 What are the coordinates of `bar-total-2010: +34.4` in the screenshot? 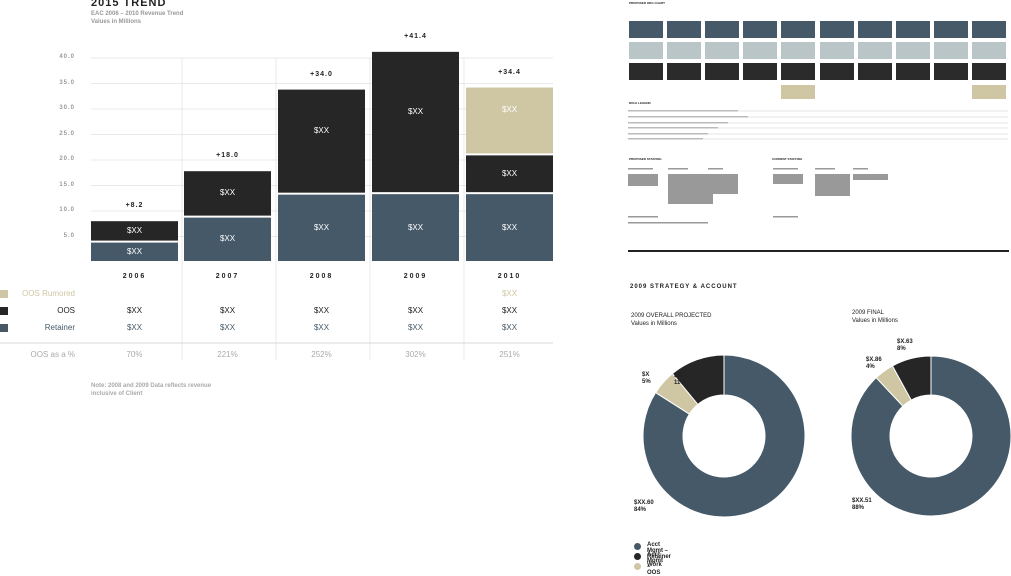 It's located at (509, 72).